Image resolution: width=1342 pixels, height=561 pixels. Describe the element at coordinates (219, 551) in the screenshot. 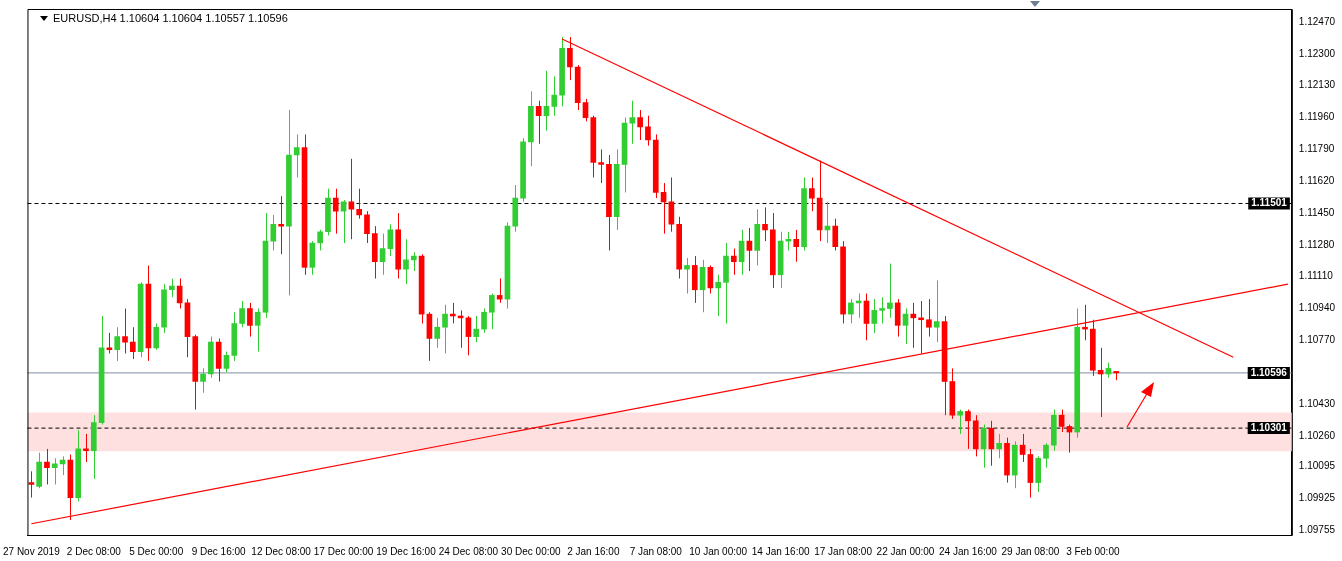

I see `x-tick-label: 9 Dec 16:00` at that location.